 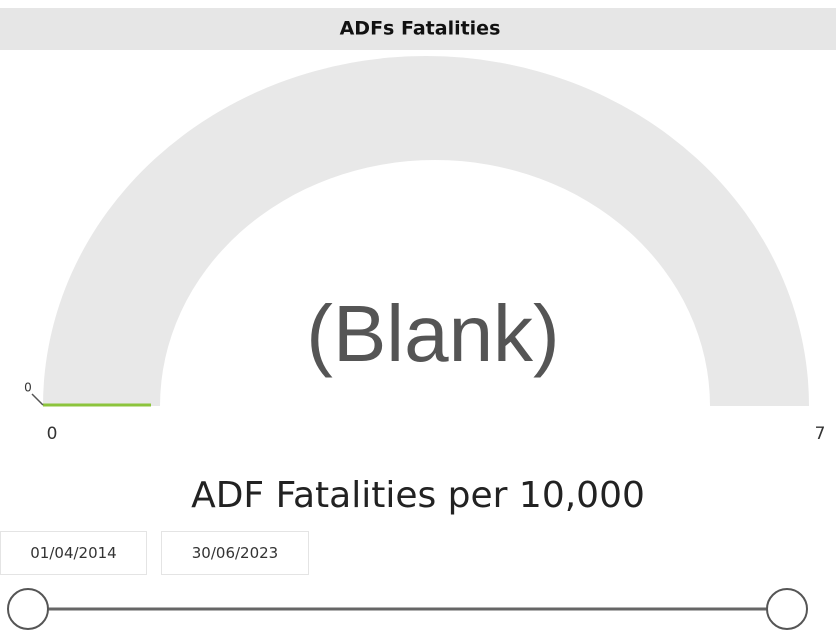 What do you see at coordinates (432, 333) in the screenshot?
I see `gauge-callout: (Blank)` at bounding box center [432, 333].